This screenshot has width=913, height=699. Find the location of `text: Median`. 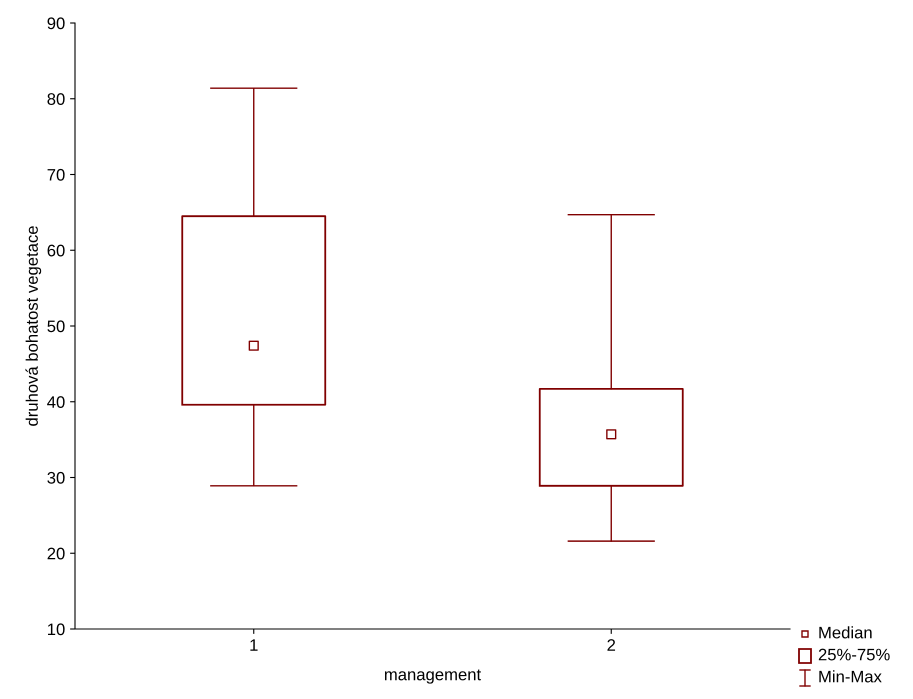

text: Median is located at coordinates (845, 632).